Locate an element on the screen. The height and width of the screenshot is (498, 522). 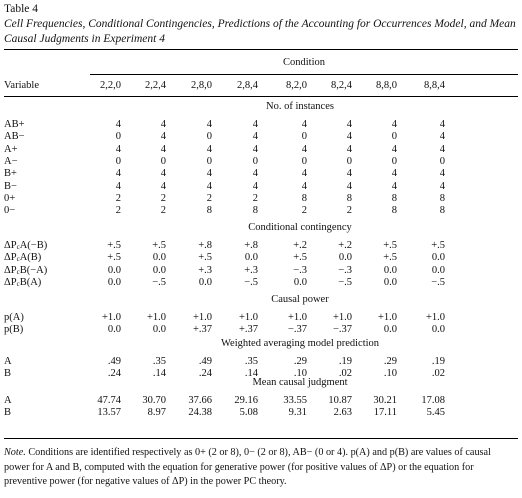
table-cell: .19 is located at coordinates (438, 361).